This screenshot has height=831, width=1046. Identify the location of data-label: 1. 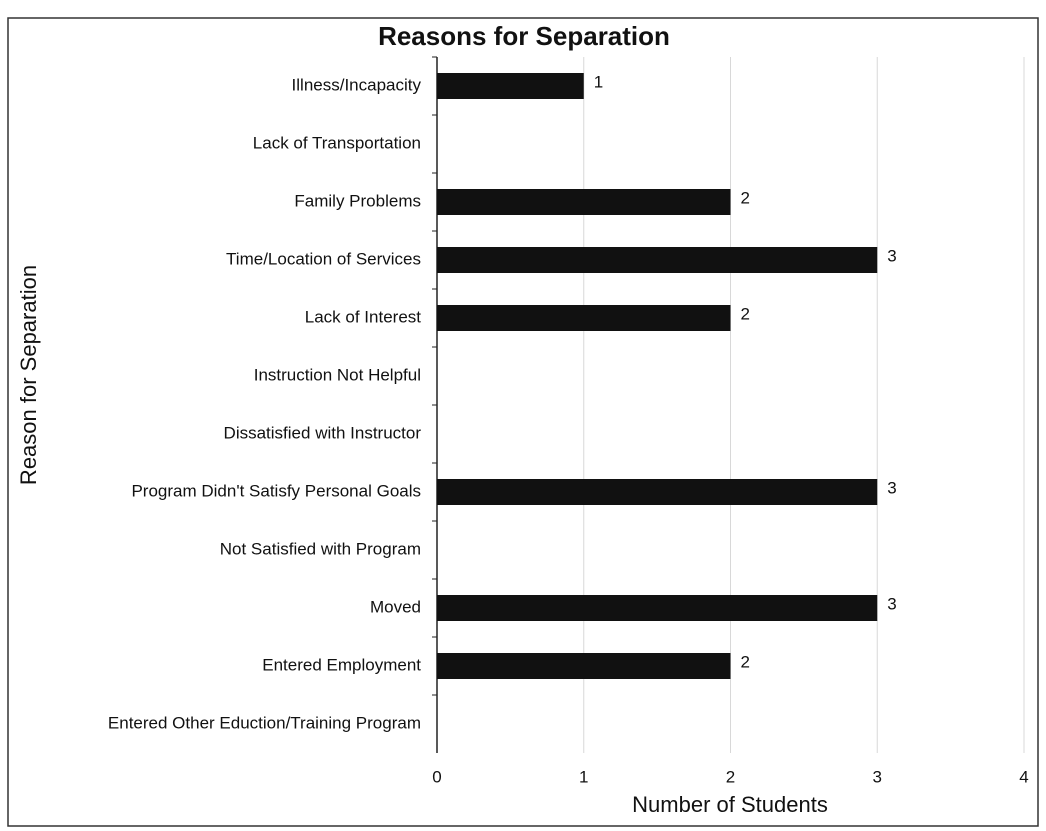
(598, 81).